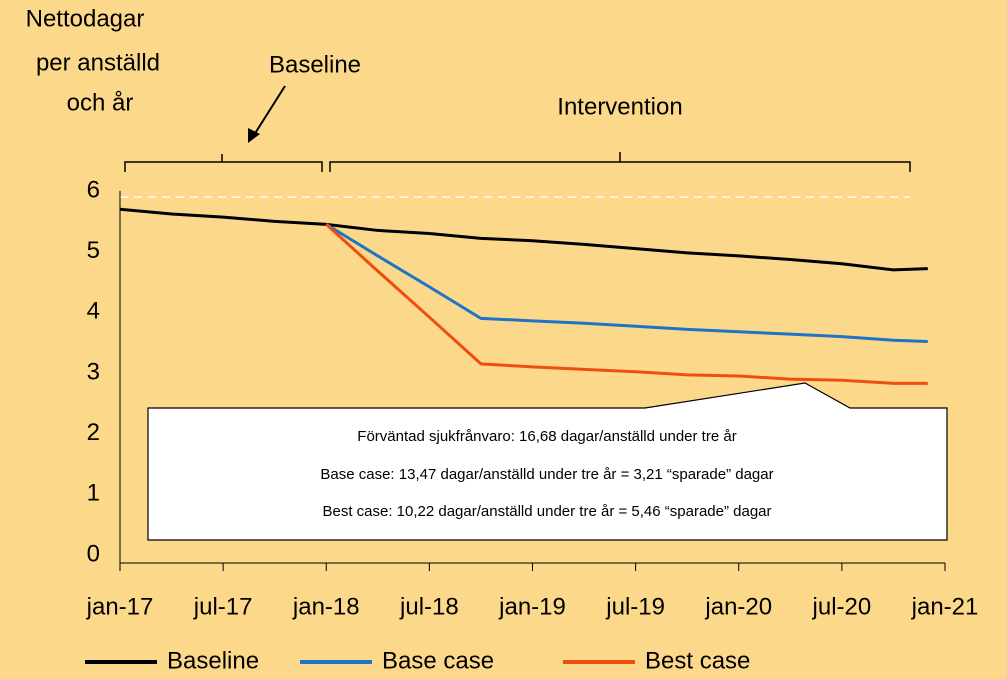 The height and width of the screenshot is (679, 1007). What do you see at coordinates (532, 606) in the screenshot?
I see `x-tick-label: jan-19` at bounding box center [532, 606].